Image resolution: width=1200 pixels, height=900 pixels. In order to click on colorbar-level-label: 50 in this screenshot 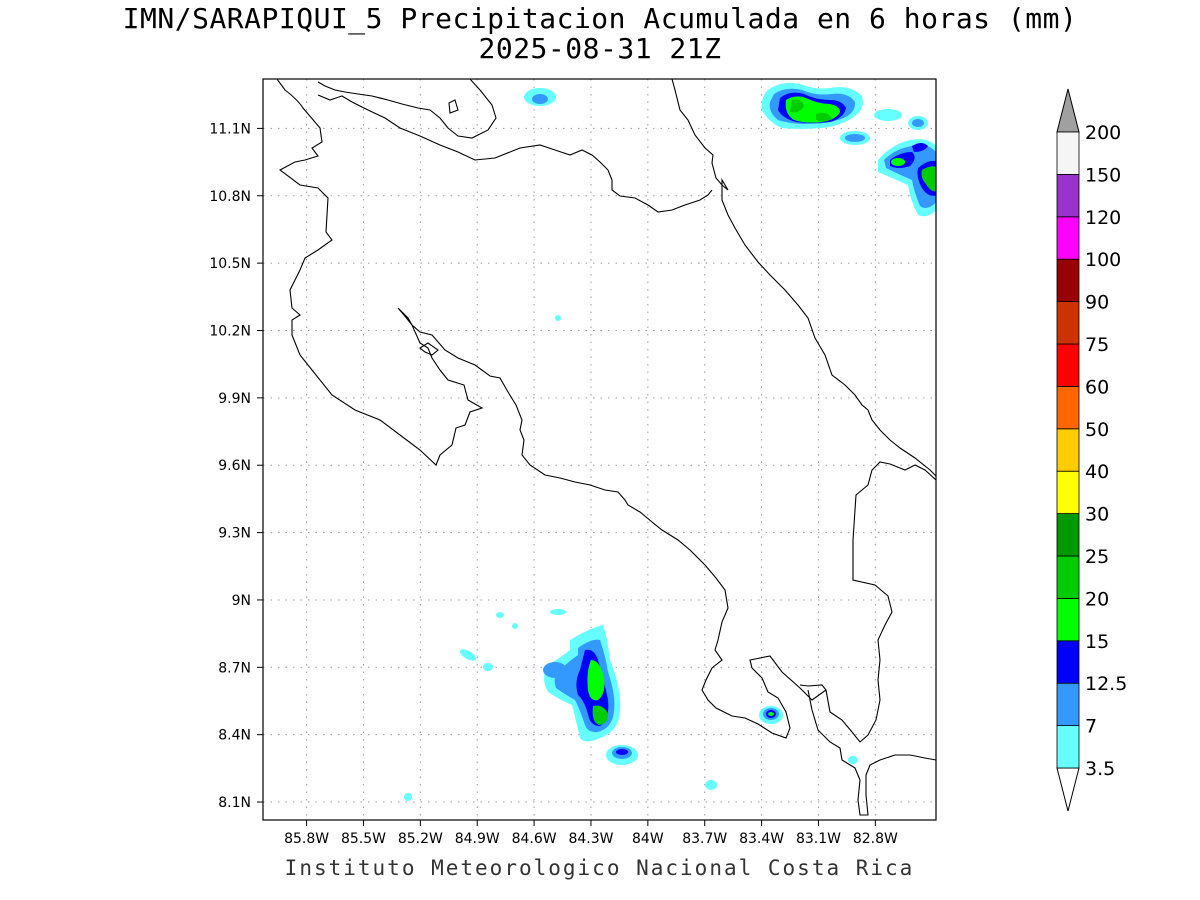, I will do `click(1097, 430)`.